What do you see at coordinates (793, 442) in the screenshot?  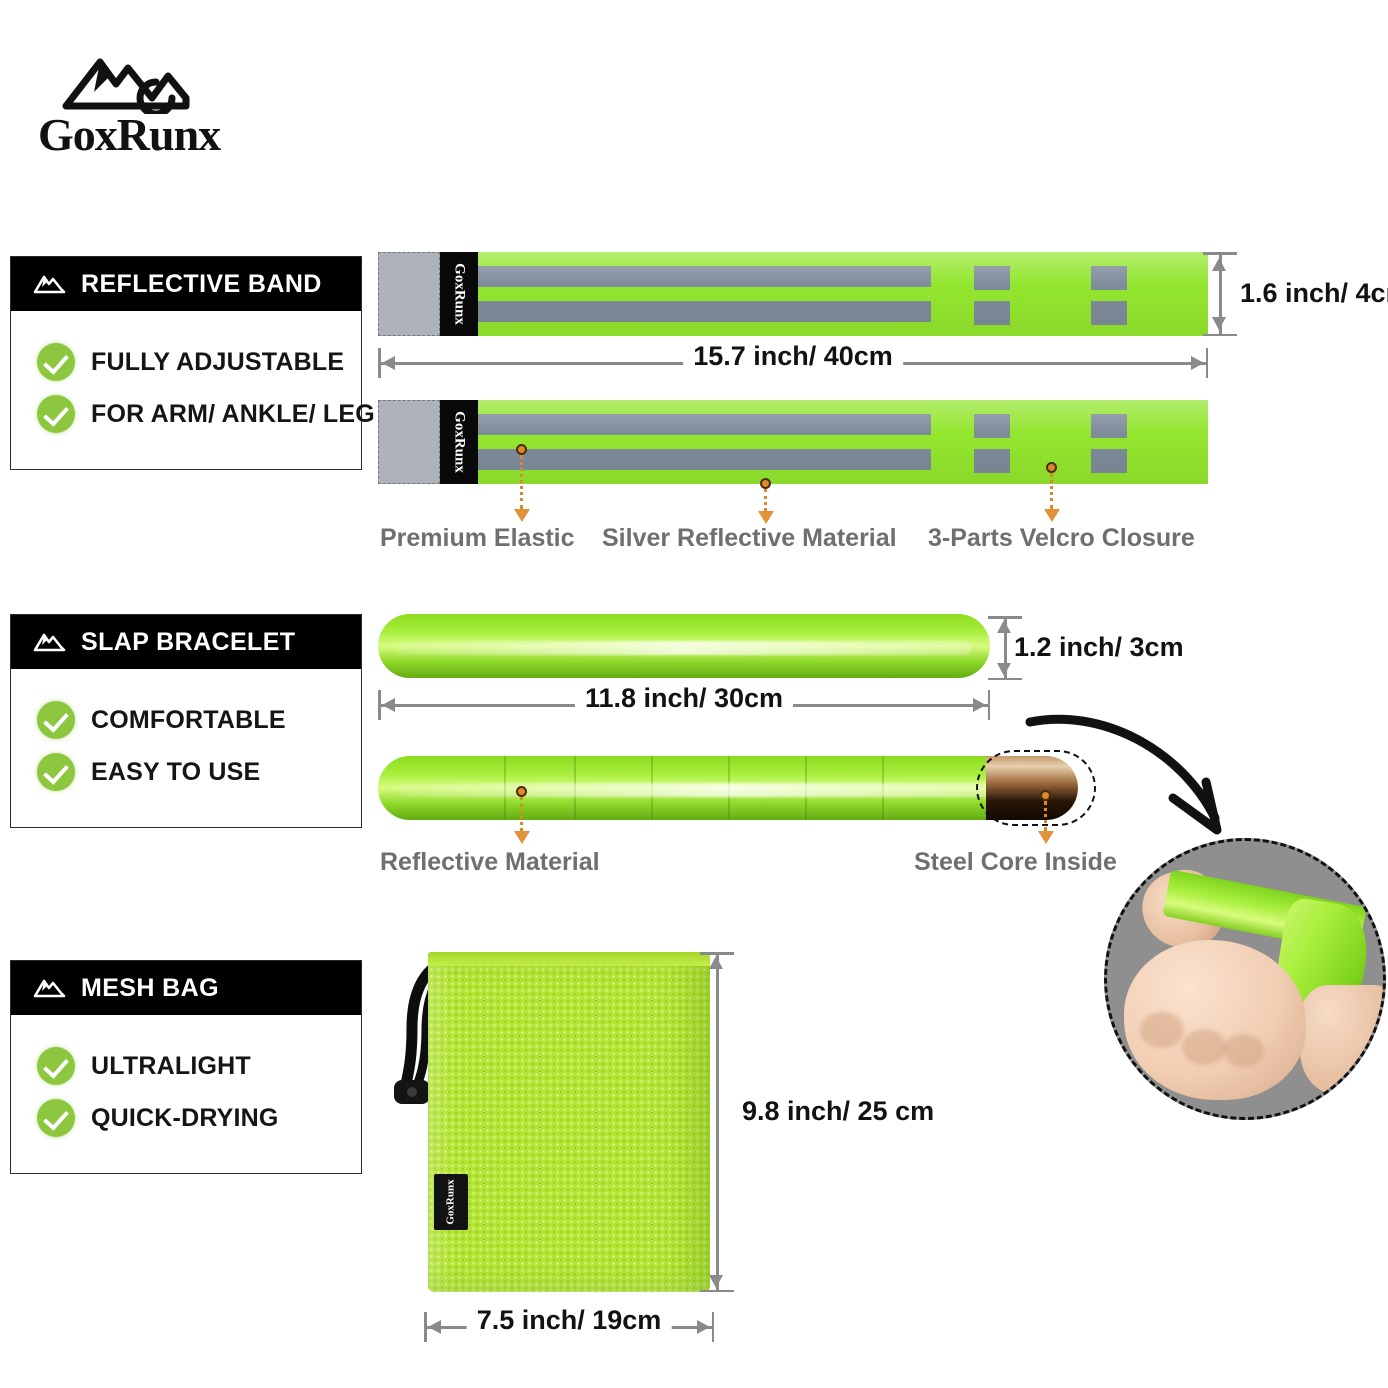 I see `reflective-band-image-annotated: GoxRunx` at bounding box center [793, 442].